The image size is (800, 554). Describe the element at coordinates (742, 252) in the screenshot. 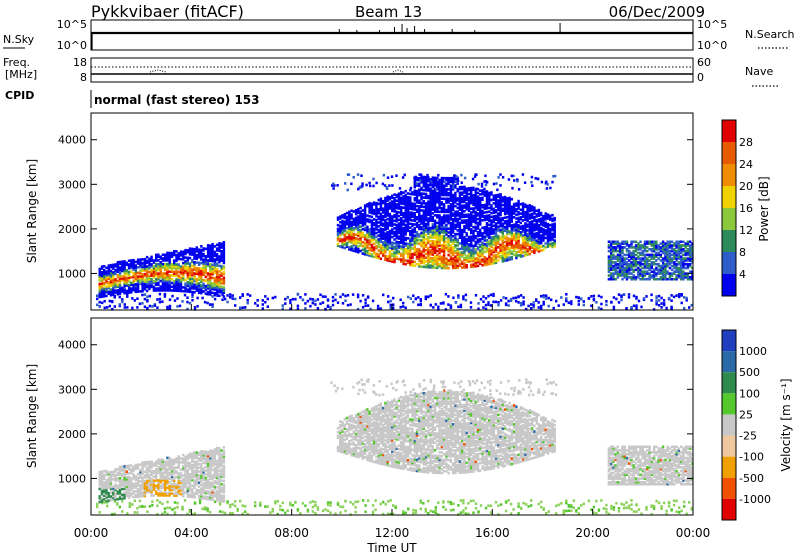

I see `power-colorbar-tick: 8` at that location.